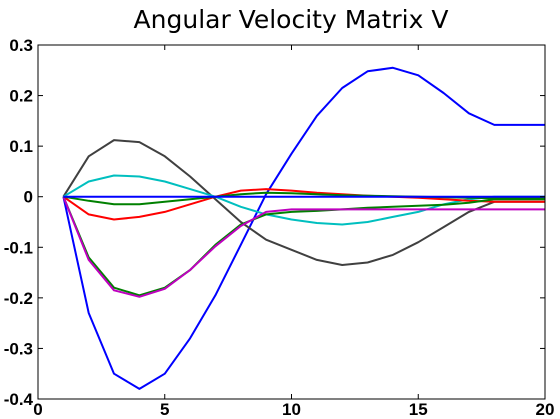  Describe the element at coordinates (418, 409) in the screenshot. I see `x-tick-label: 15` at that location.